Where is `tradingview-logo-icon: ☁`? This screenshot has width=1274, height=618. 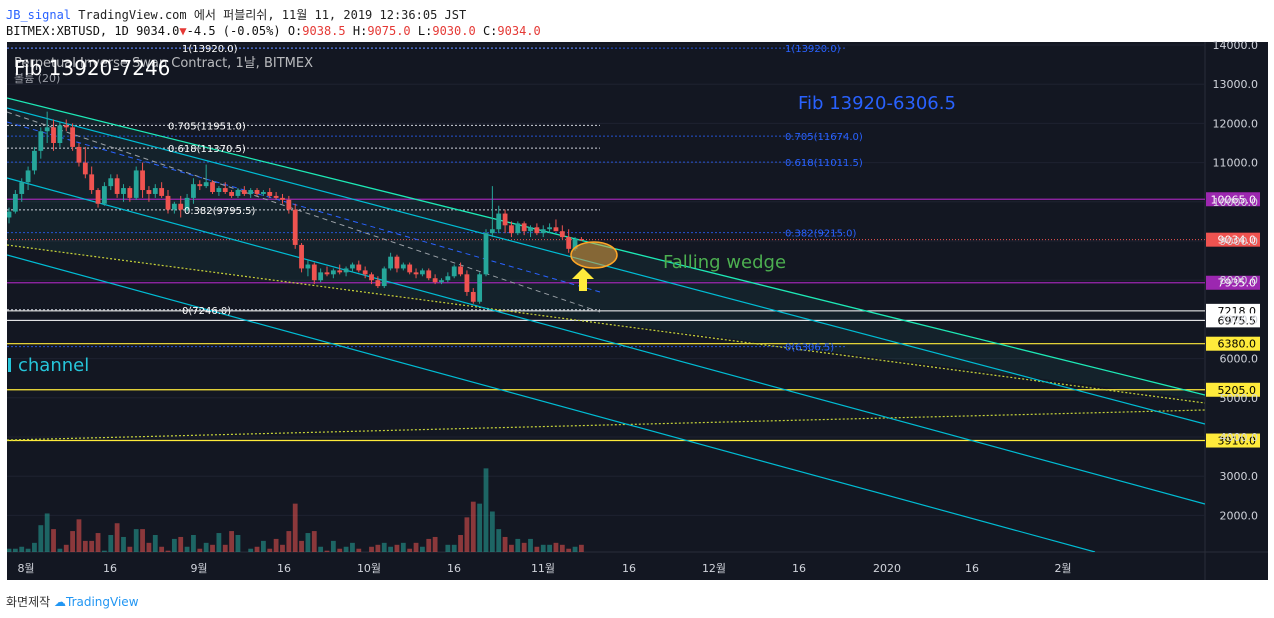
tradingview-logo-icon: ☁ is located at coordinates (60, 602).